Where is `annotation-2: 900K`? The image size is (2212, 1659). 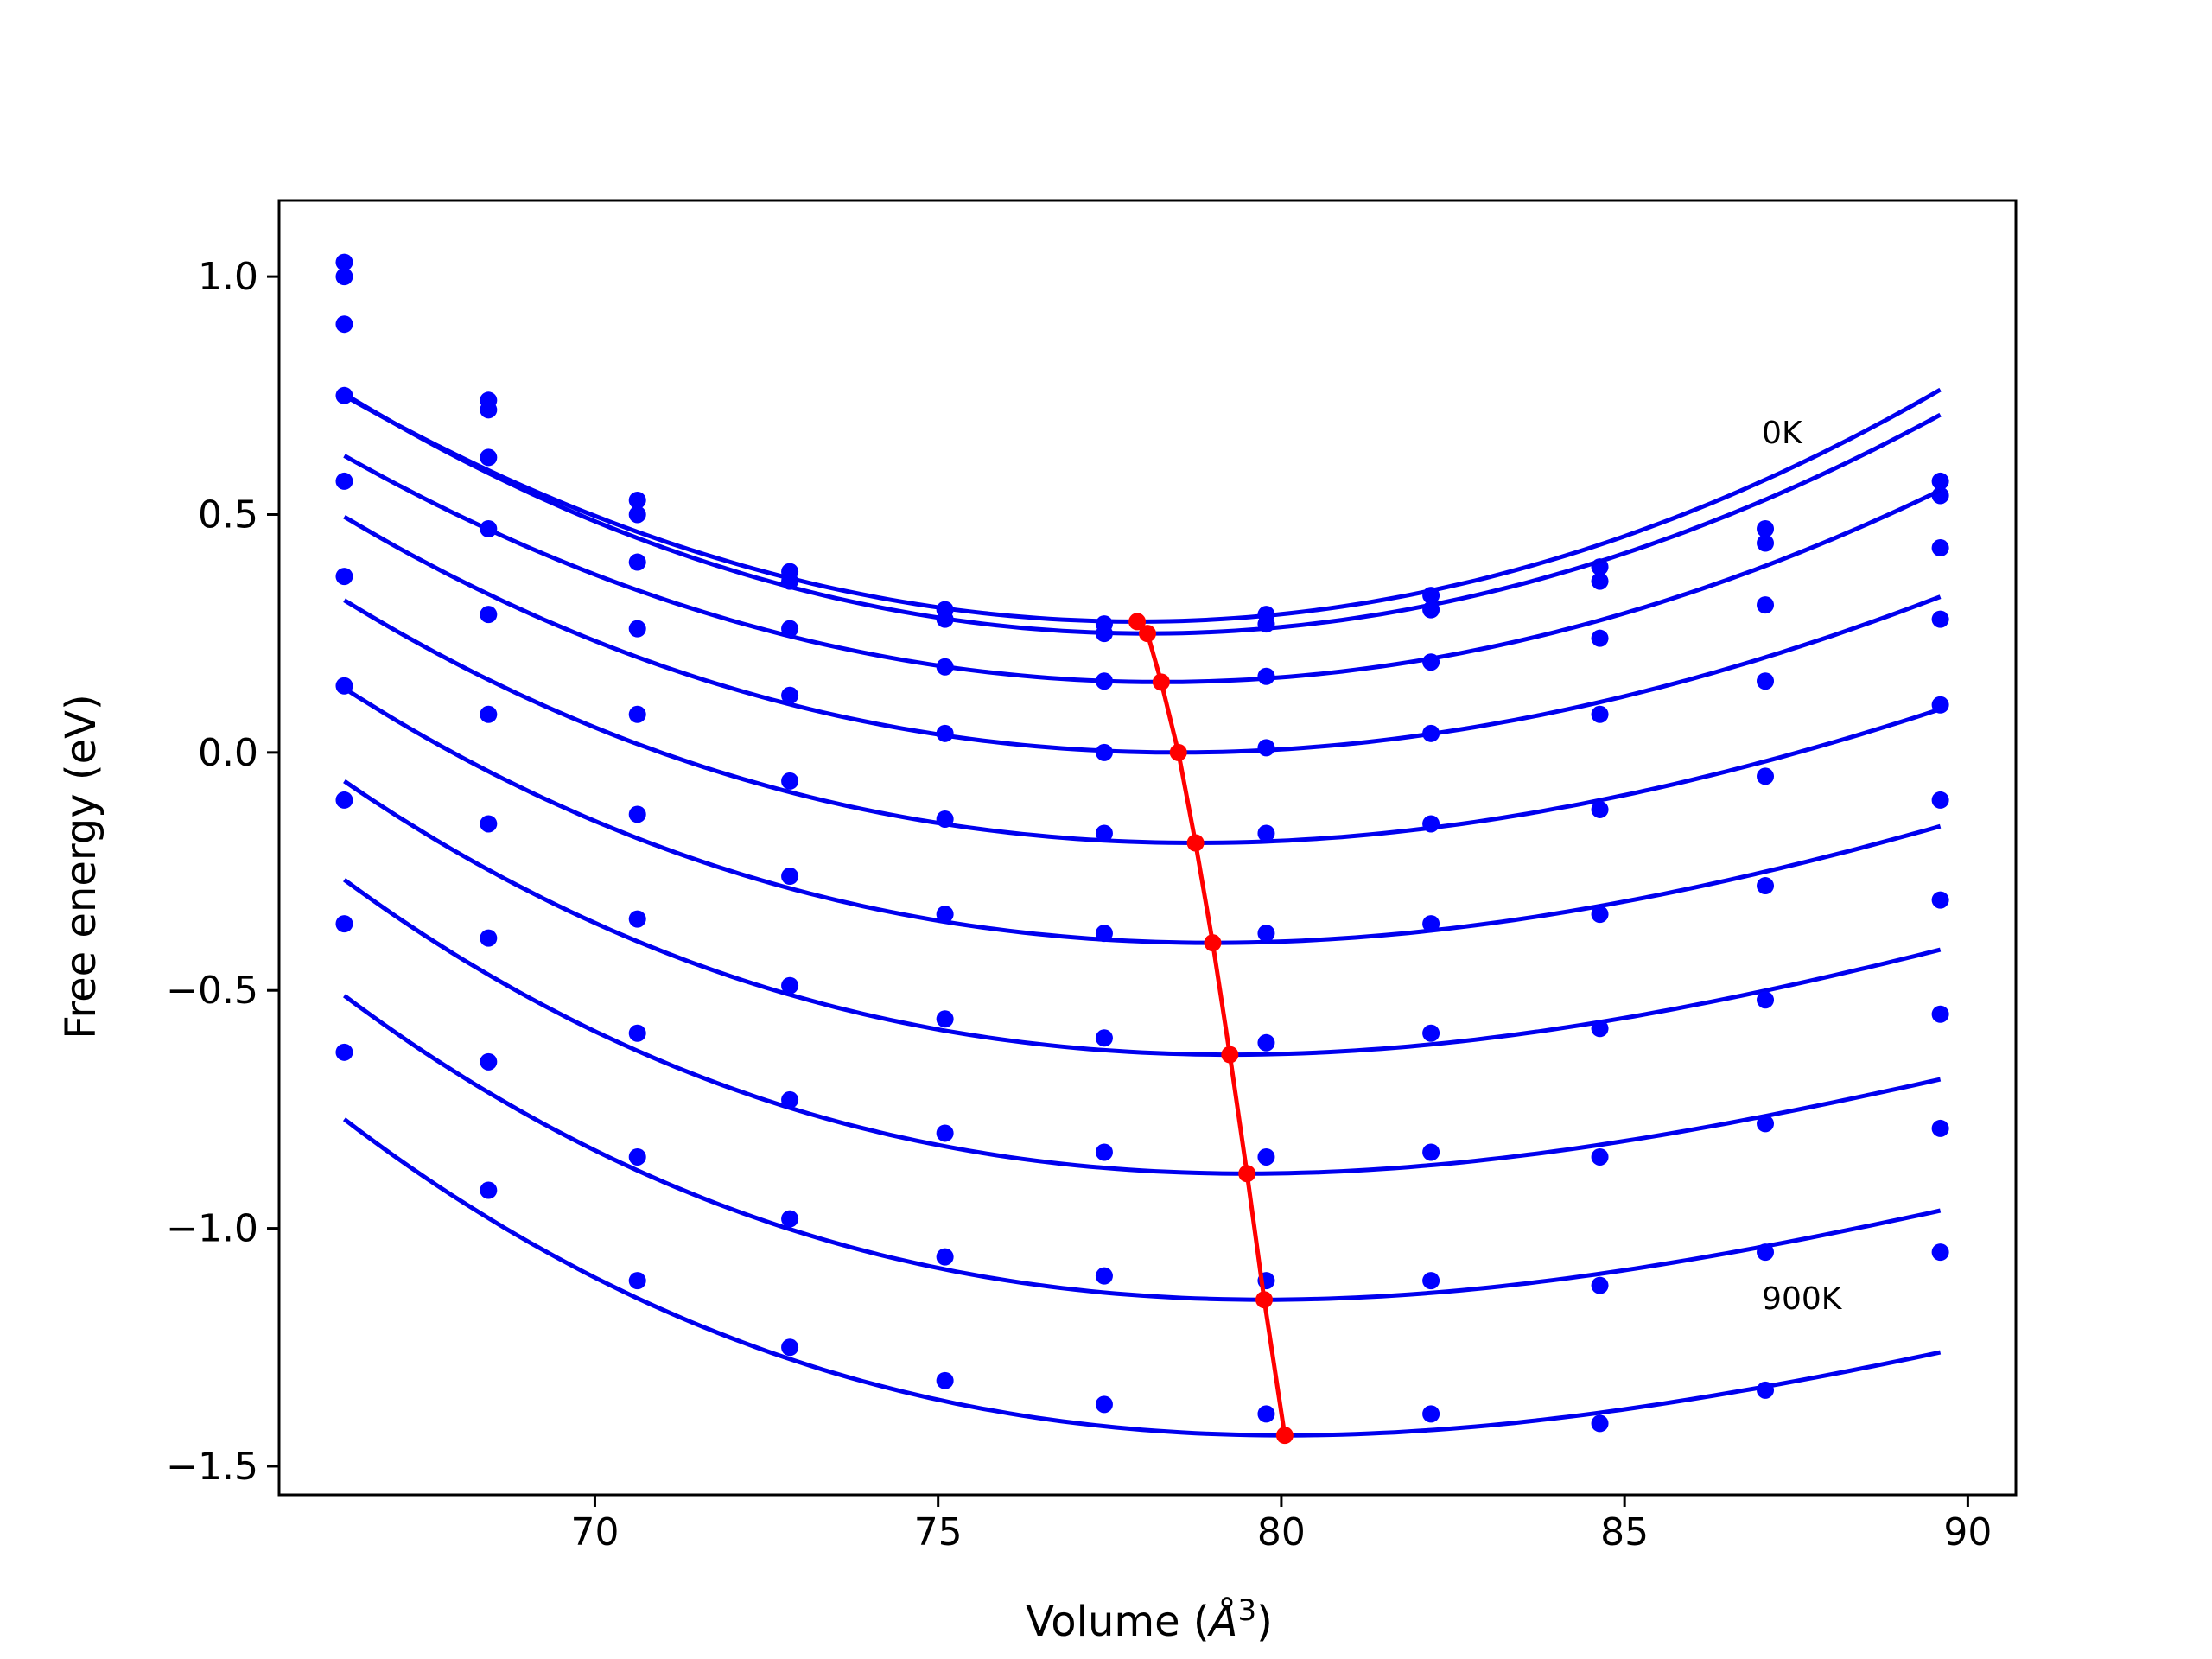 annotation-2: 900K is located at coordinates (1802, 1299).